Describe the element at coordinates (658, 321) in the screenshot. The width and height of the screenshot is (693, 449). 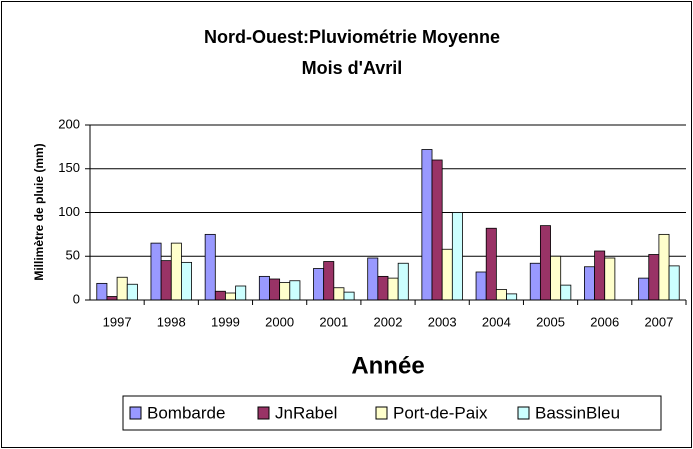
I see `x-tick-label: 2007` at that location.